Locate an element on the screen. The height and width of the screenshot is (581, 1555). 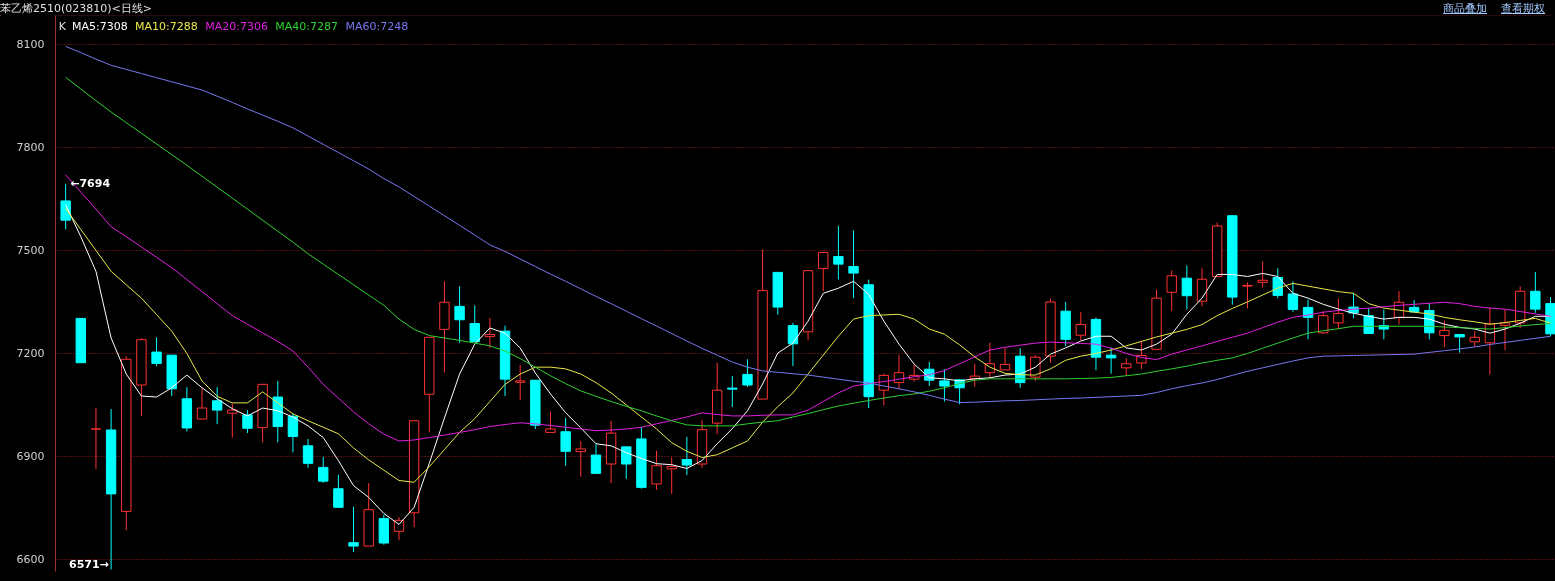
text: 查看期权 is located at coordinates (1523, 8).